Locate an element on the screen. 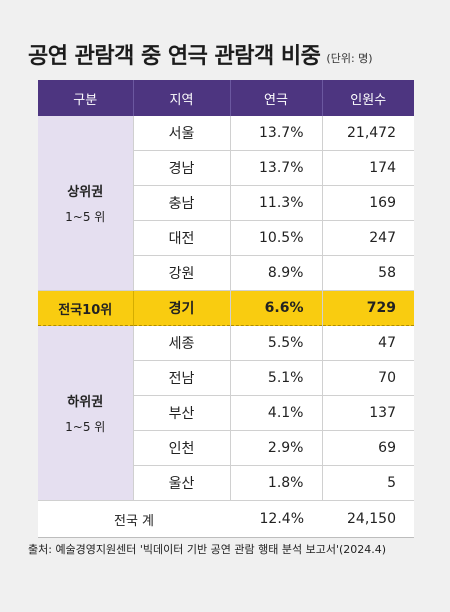 The width and height of the screenshot is (450, 612). header-region: 지역 is located at coordinates (182, 98).